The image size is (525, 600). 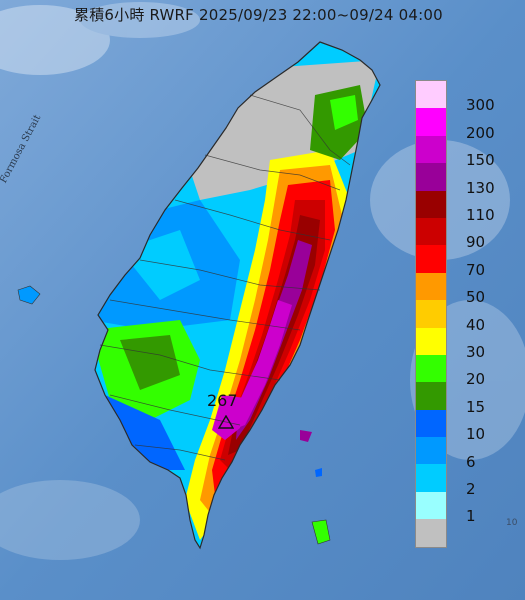 What do you see at coordinates (480, 105) in the screenshot?
I see `legend-label: 300` at bounding box center [480, 105].